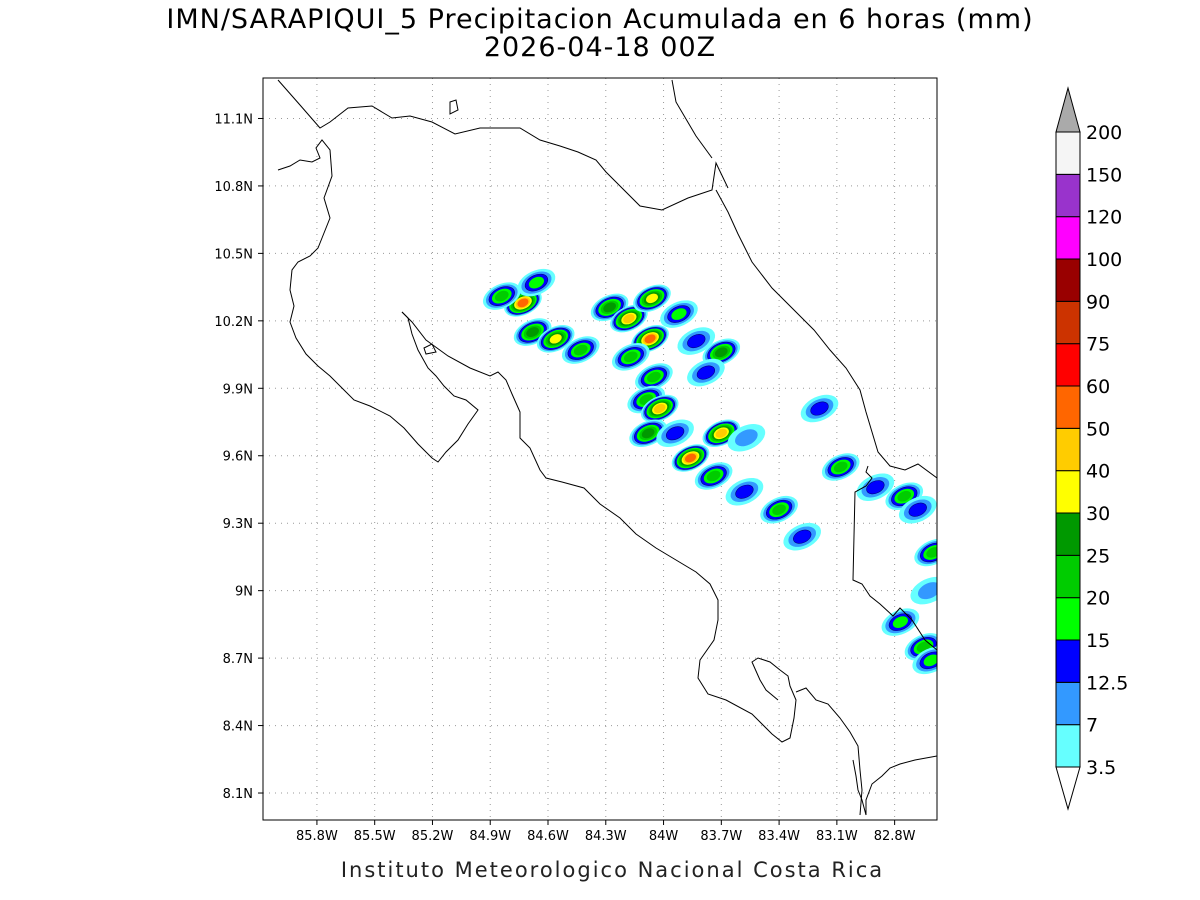  I want to click on colorbar-legend: 3.5 7 12.5 15 20 25 30 40 50 60 75 90 100 120 150 200, so click(1091, 448).